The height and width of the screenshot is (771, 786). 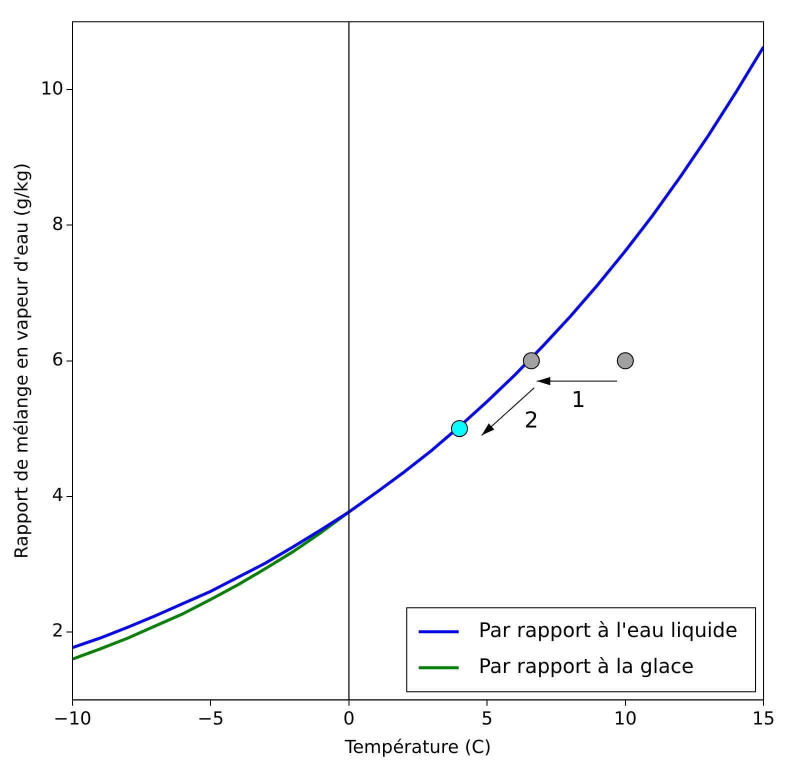 What do you see at coordinates (21, 361) in the screenshot?
I see `y-axis-title: Rapport de mélange en vapeur d'eau (g/kg)` at bounding box center [21, 361].